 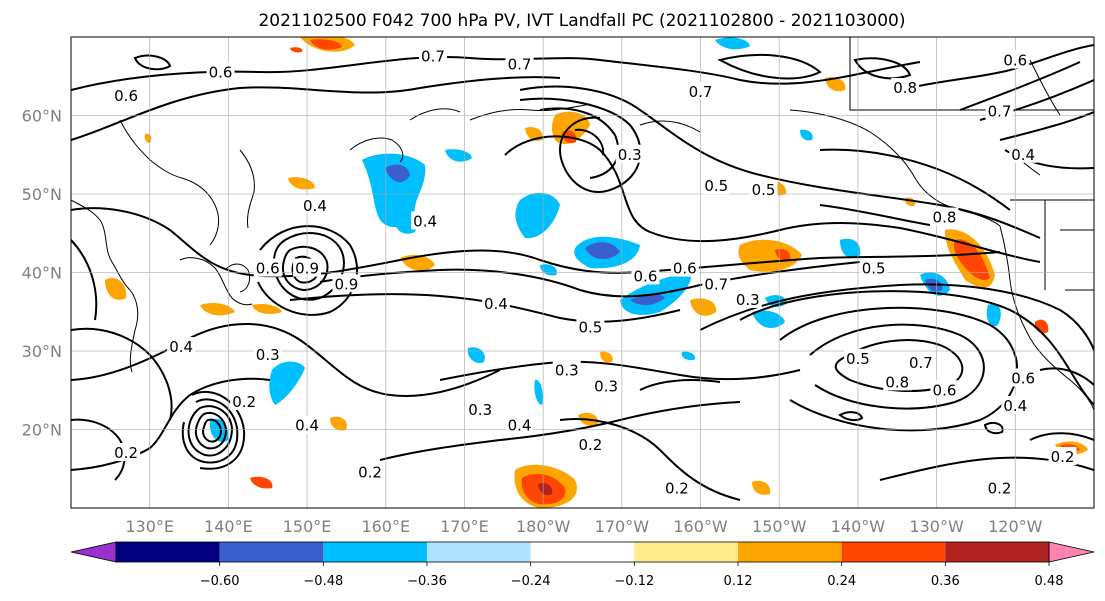 I want to click on colorbar-tick-label: −0.24, so click(x=531, y=581).